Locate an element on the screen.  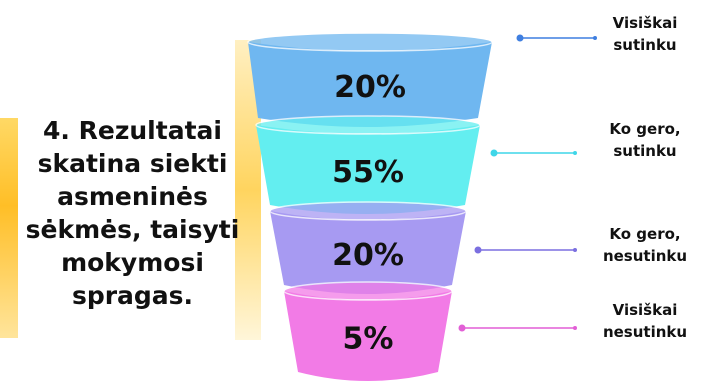
funnel-value-label: 55% is located at coordinates (368, 172).